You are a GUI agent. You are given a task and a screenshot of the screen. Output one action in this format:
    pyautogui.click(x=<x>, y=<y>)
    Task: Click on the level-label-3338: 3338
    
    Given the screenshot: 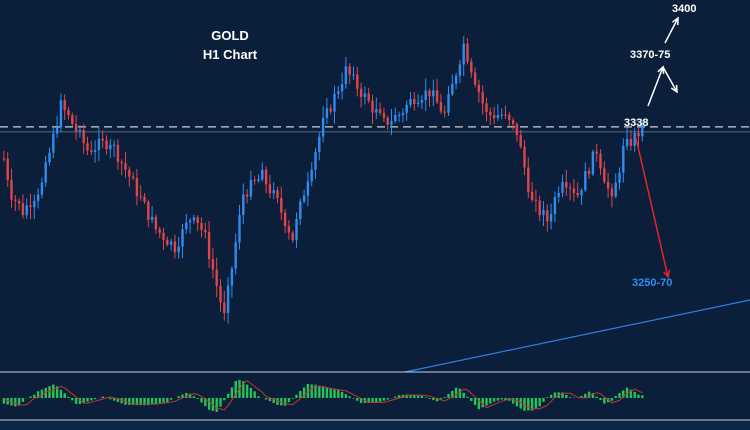 What is the action you would take?
    pyautogui.click(x=636, y=123)
    